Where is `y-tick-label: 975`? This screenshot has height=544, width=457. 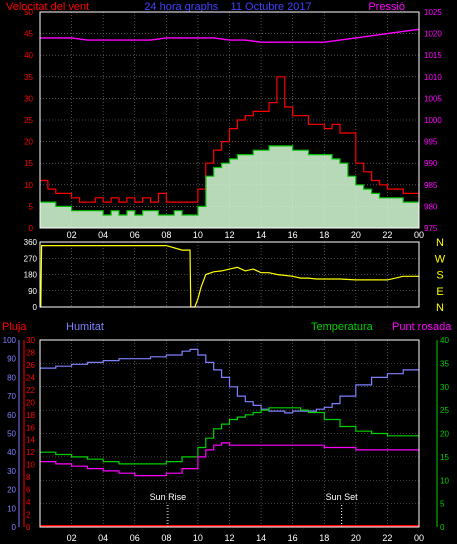
y-tick-label: 975 is located at coordinates (431, 228).